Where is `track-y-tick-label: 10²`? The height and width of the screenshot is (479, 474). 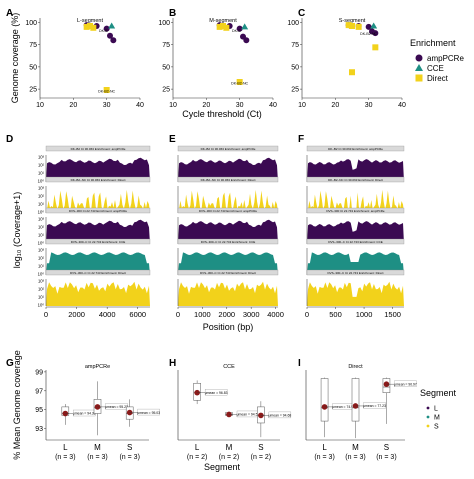
track-y-tick-label: 10² is located at coordinates (41, 165).